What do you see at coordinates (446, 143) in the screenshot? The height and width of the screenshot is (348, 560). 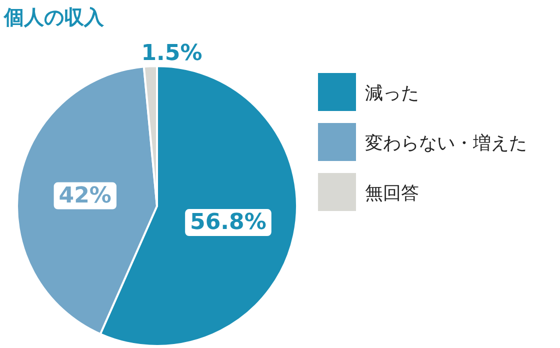 I see `legend-label: 変わらない・増えた` at bounding box center [446, 143].